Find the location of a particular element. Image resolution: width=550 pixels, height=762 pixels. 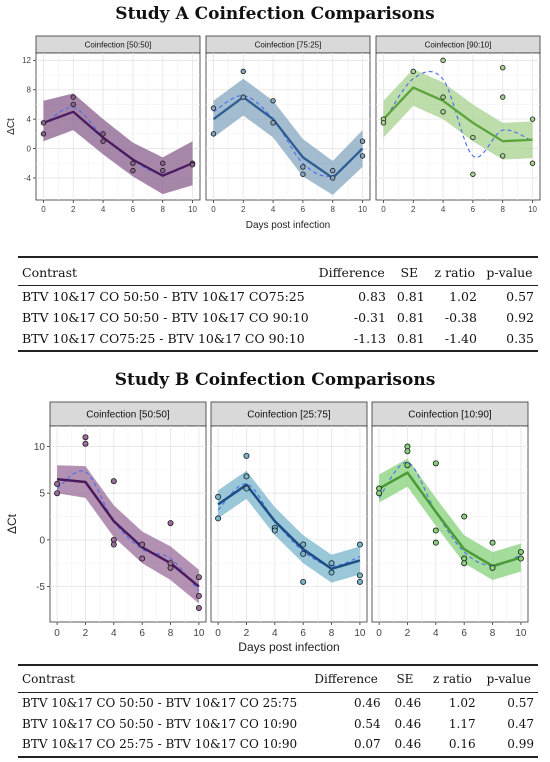

table-cell: -0.31 is located at coordinates (369, 317).